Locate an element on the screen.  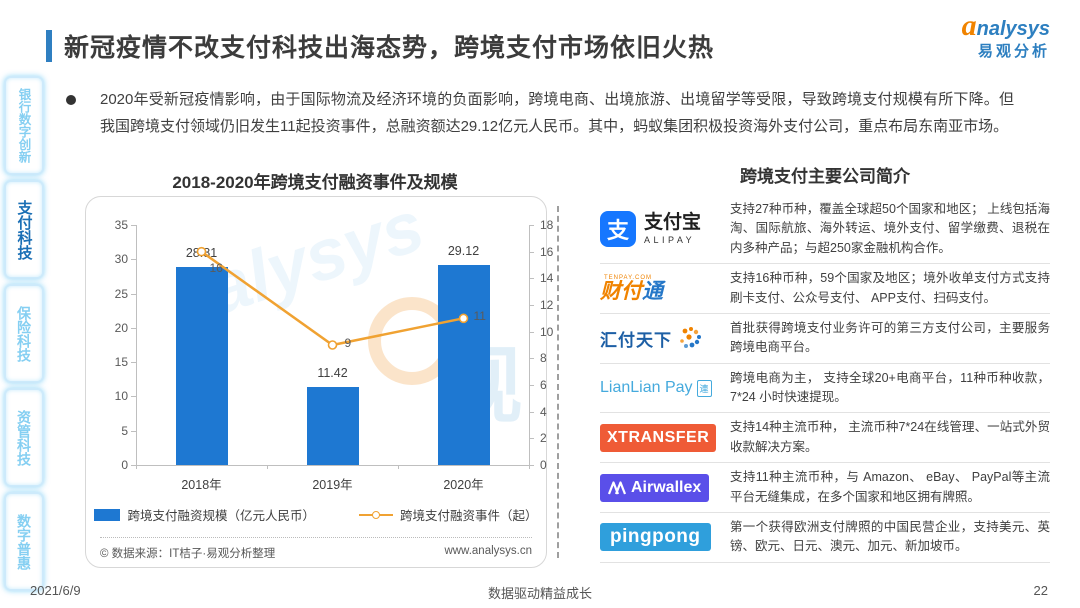
airwallex-mark-icon is located at coordinates (617, 487).